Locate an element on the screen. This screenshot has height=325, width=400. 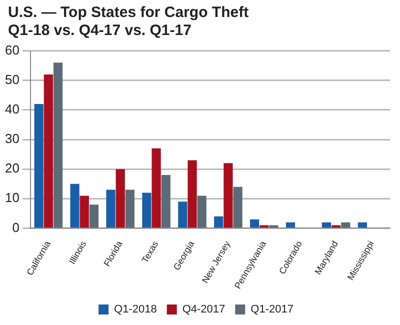
chart-title: U.S. — Top States for Cargo Theft is located at coordinates (128, 13).